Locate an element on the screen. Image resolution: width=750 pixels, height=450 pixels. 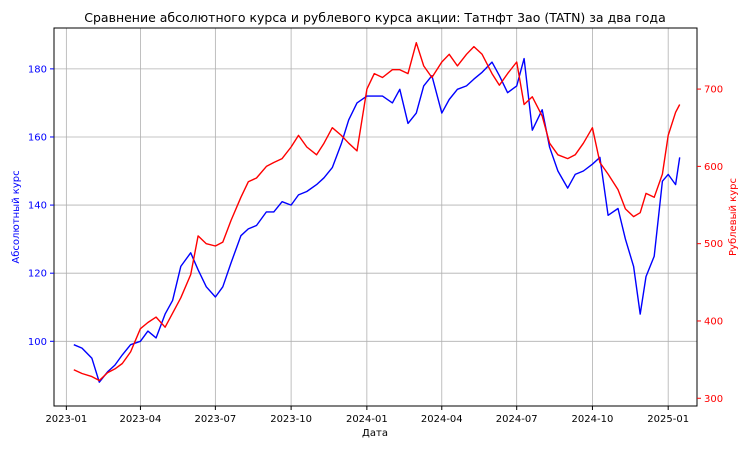
x-tick-label: 2023-10 is located at coordinates (291, 419).